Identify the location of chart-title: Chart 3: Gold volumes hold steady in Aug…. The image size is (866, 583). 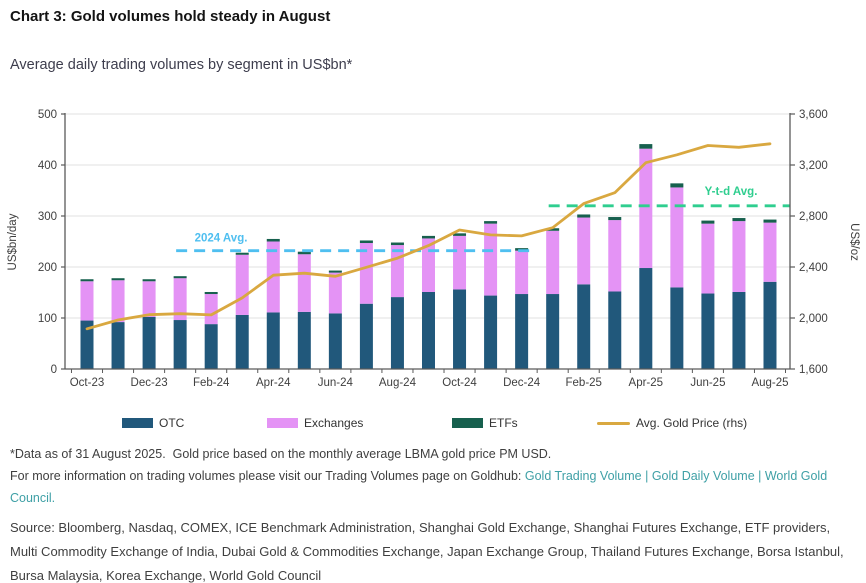
(170, 16).